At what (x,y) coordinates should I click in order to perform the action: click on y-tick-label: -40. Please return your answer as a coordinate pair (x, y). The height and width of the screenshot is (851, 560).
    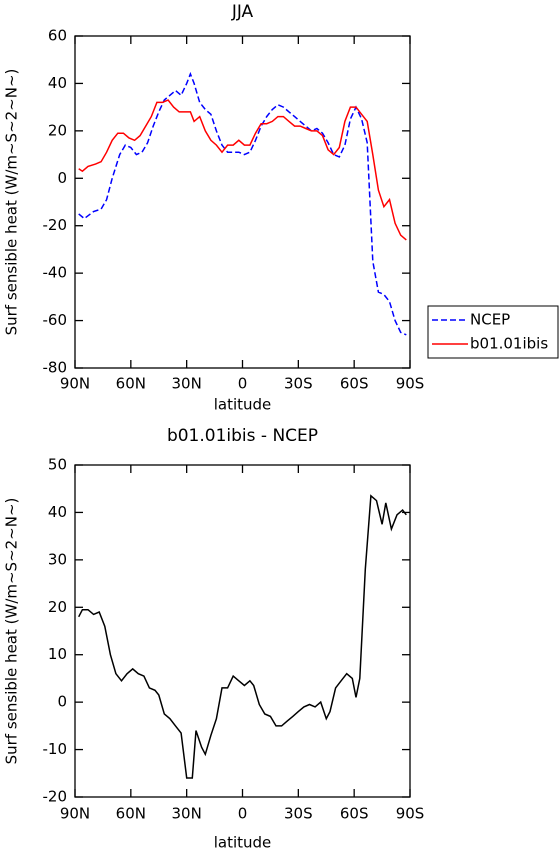
    Looking at the image, I should click on (55, 273).